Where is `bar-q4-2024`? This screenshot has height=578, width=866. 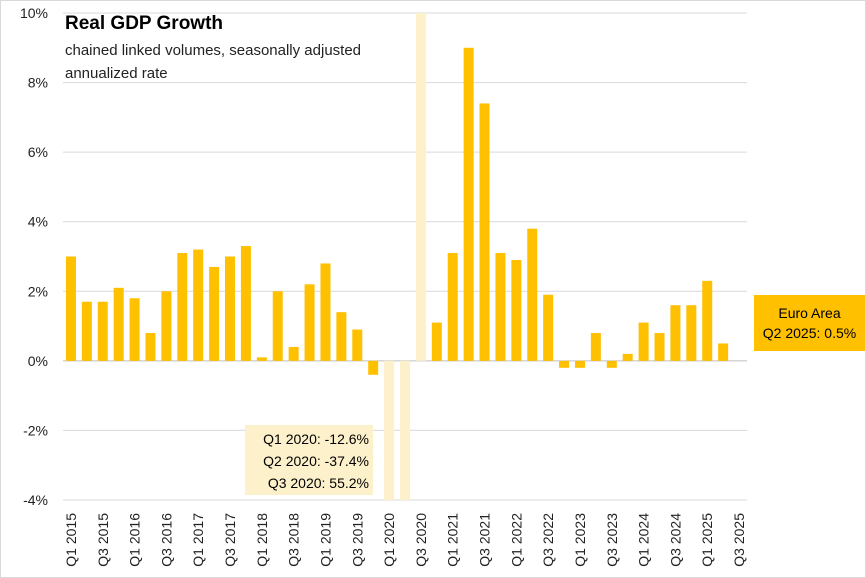
bar-q4-2024 is located at coordinates (691, 333).